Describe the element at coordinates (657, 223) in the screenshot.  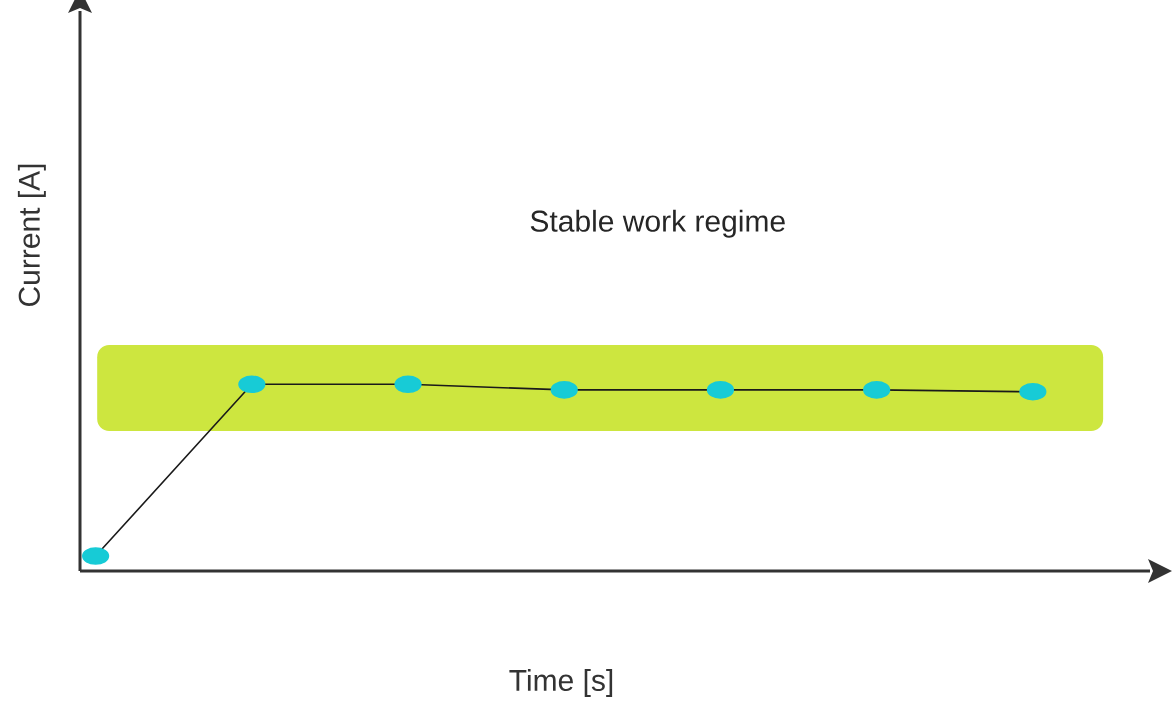
I see `text: Stable work regime` at that location.